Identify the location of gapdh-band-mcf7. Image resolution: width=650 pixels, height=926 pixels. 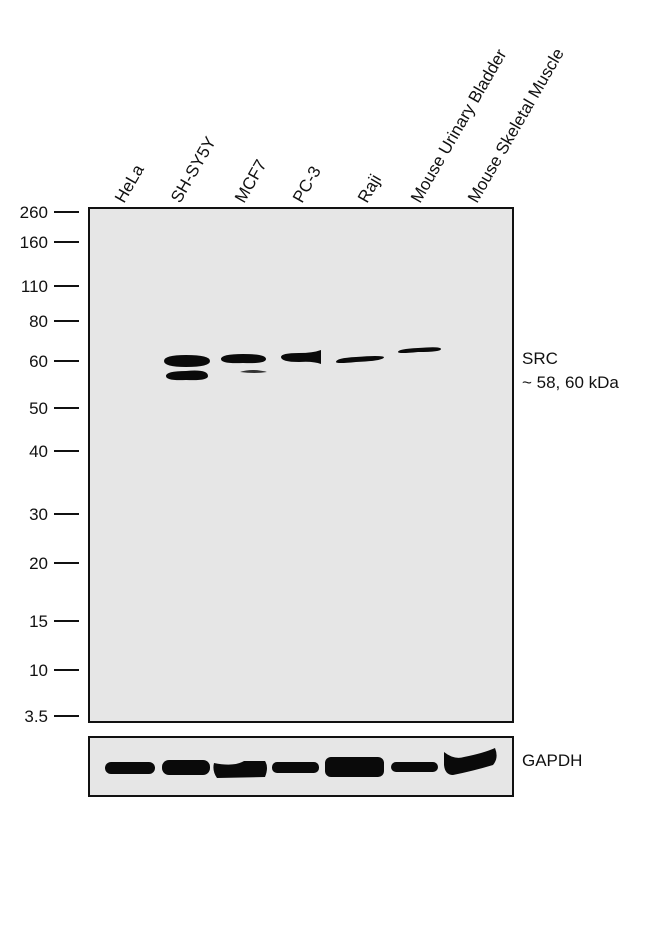
(240, 769).